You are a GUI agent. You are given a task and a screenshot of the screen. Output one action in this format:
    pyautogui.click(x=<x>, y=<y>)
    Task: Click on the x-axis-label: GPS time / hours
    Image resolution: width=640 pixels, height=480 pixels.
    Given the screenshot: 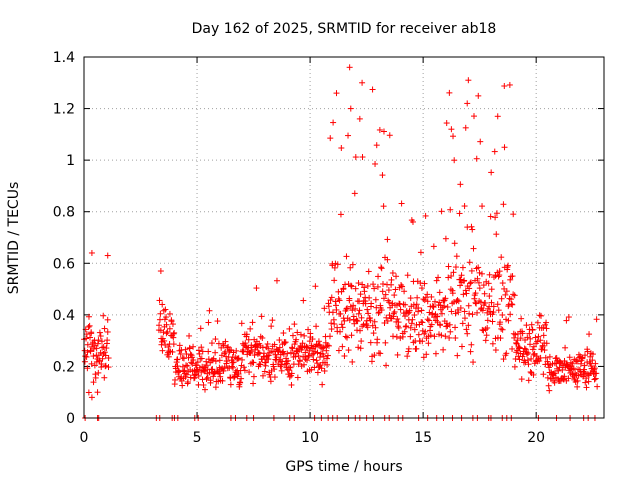 What is the action you would take?
    pyautogui.click(x=343, y=467)
    